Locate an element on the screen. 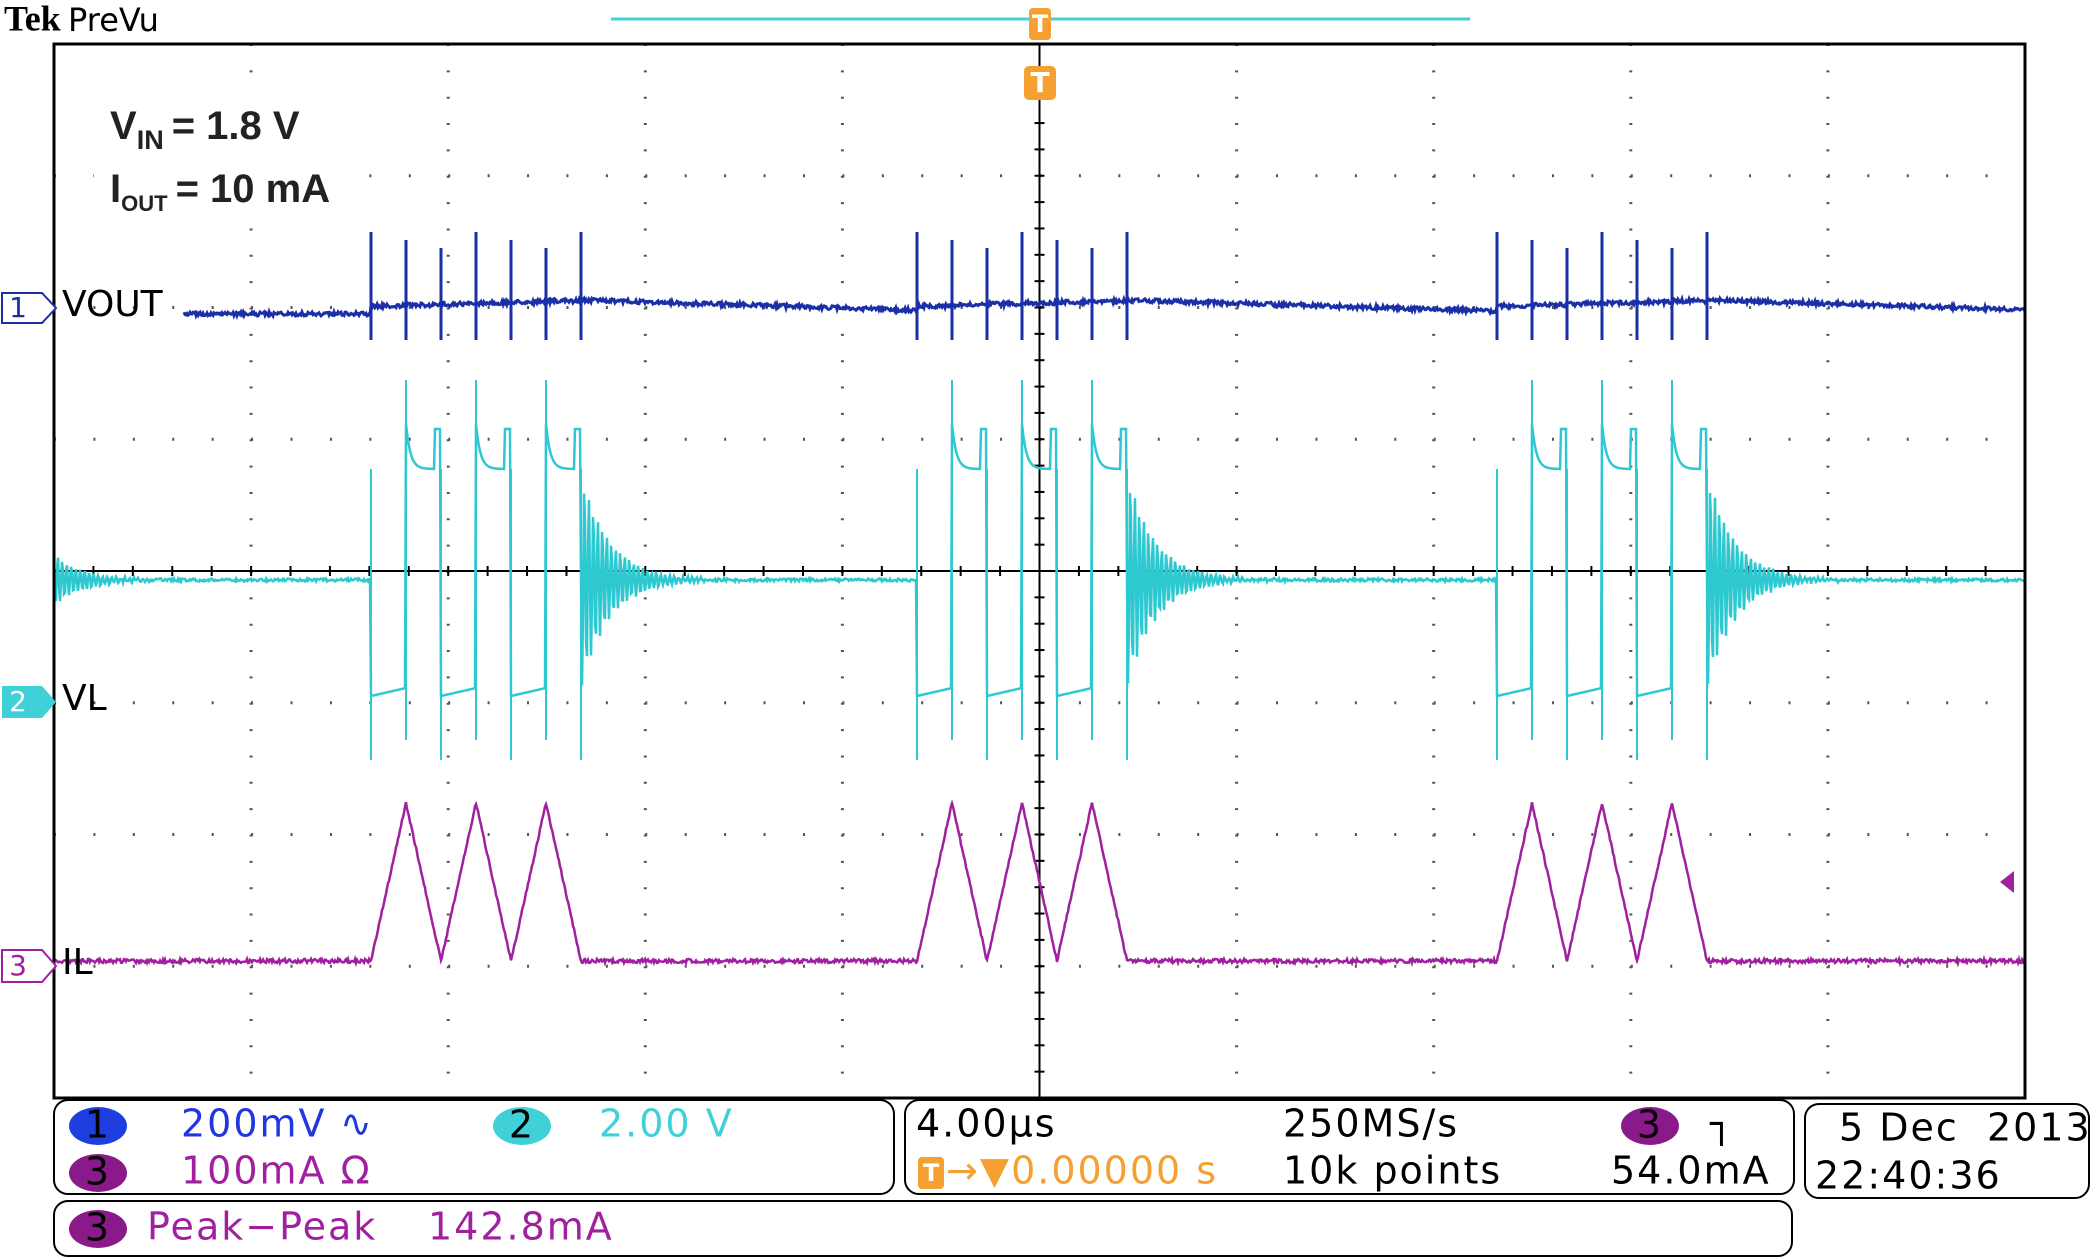  symbol: I is located at coordinates (115, 189).